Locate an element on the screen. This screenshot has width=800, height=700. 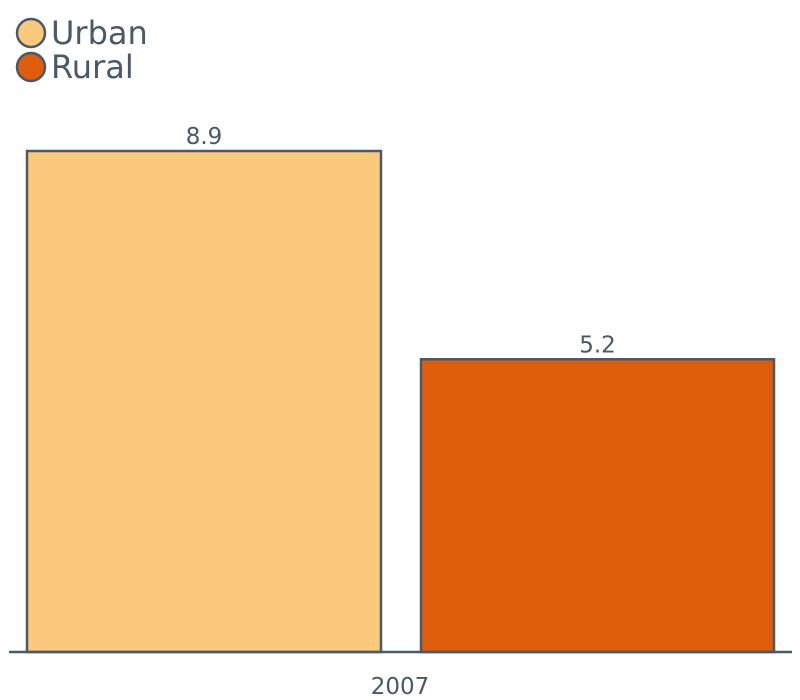
x-tick-label: 2007 is located at coordinates (400, 687).